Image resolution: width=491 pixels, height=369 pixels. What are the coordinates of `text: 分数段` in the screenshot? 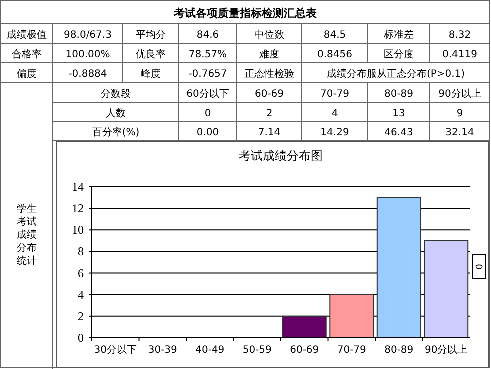 It's located at (116, 94).